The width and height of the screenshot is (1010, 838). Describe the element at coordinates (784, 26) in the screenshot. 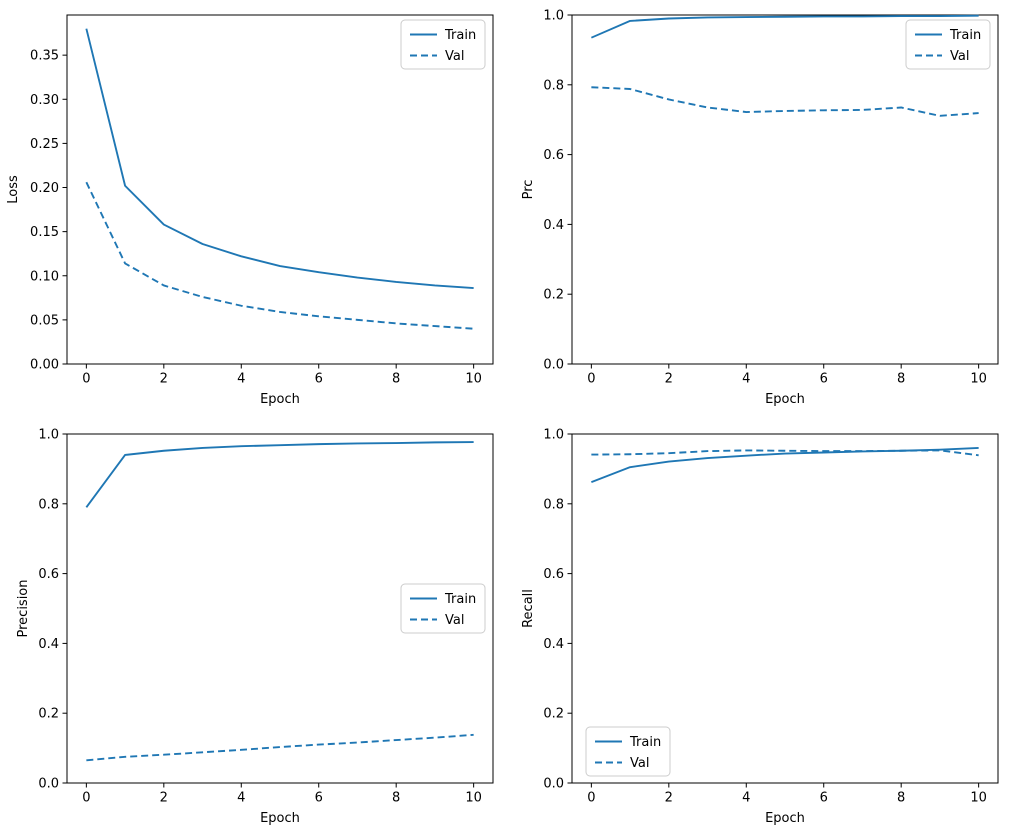

I see `prc-train-line` at that location.